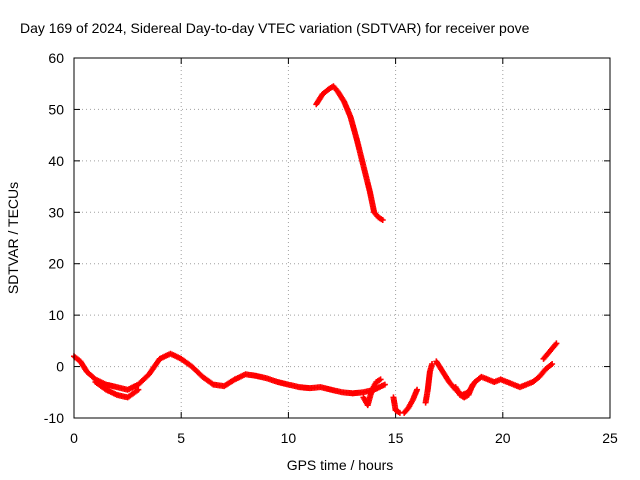 The height and width of the screenshot is (480, 640). What do you see at coordinates (349, 153) in the screenshot?
I see `series-arc-track` at bounding box center [349, 153].